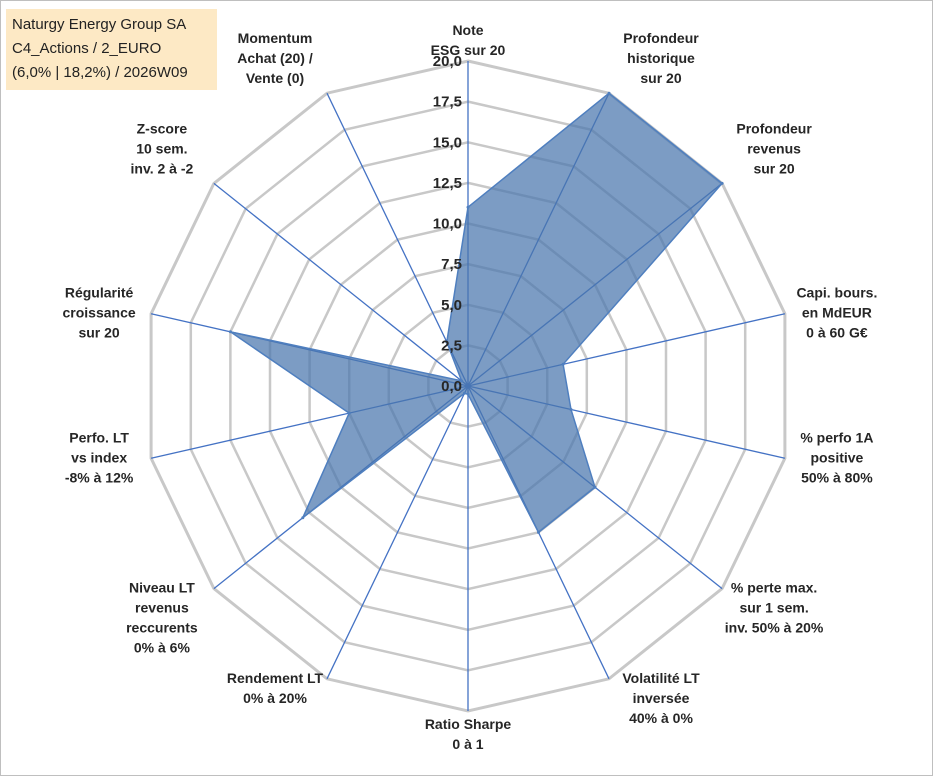 Image resolution: width=933 pixels, height=776 pixels. What do you see at coordinates (162, 588) in the screenshot?
I see `axis-label-line: Niveau LT` at bounding box center [162, 588].